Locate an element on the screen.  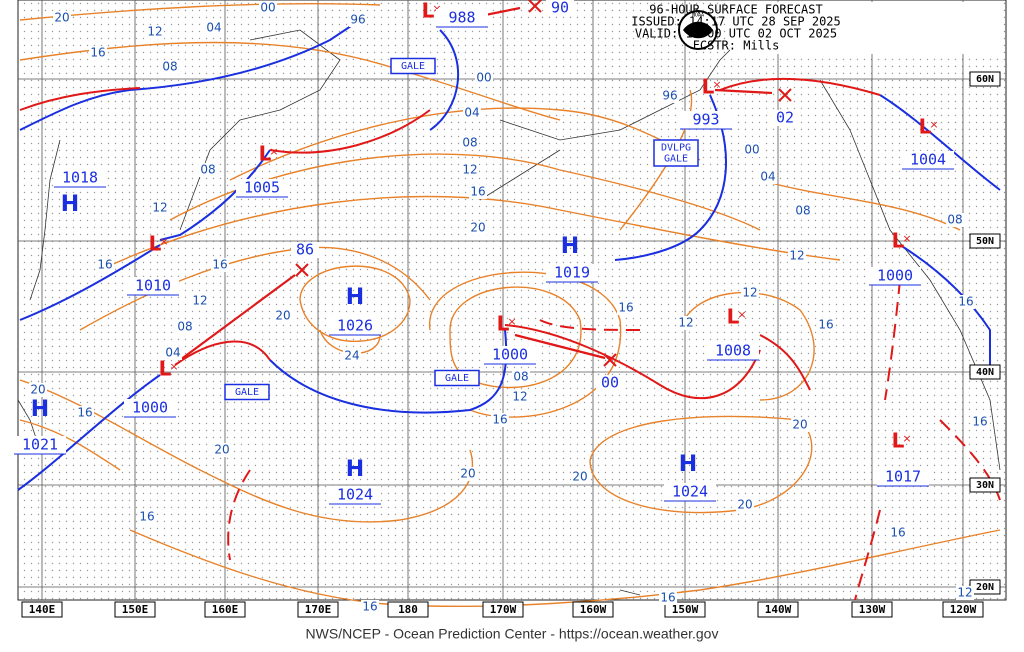
header-line: ISSUED: 14:17 UTC 28 SEP 2025 is located at coordinates (736, 22).